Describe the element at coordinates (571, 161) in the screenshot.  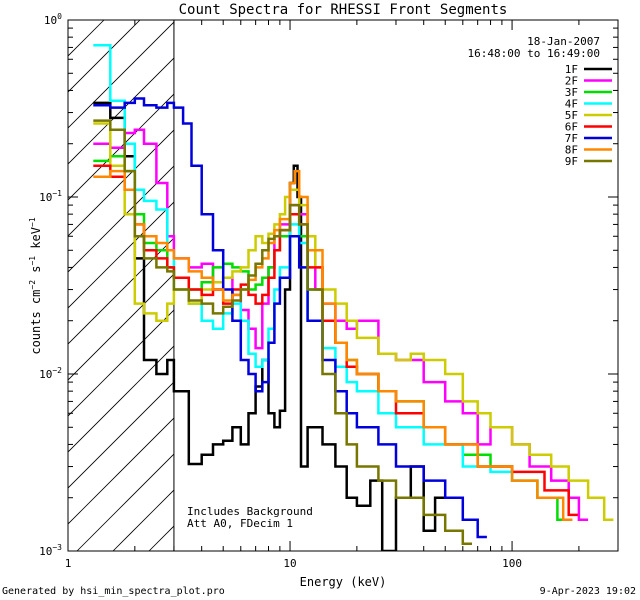
I see `legend-label-9F: 9F` at that location.